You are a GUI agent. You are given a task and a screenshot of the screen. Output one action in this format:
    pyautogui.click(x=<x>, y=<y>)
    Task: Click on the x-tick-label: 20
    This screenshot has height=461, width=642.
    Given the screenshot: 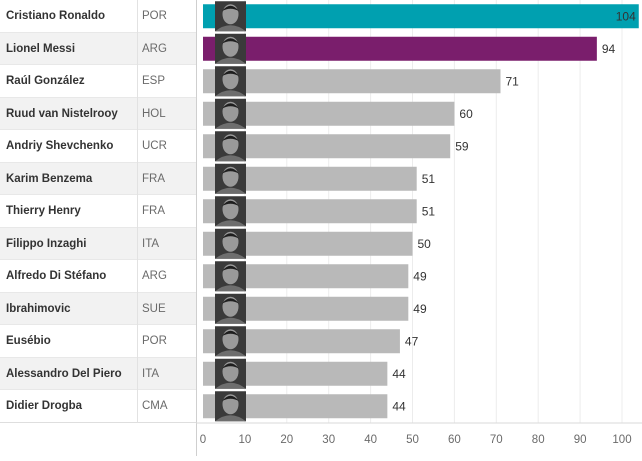 What is the action you would take?
    pyautogui.click(x=286, y=440)
    